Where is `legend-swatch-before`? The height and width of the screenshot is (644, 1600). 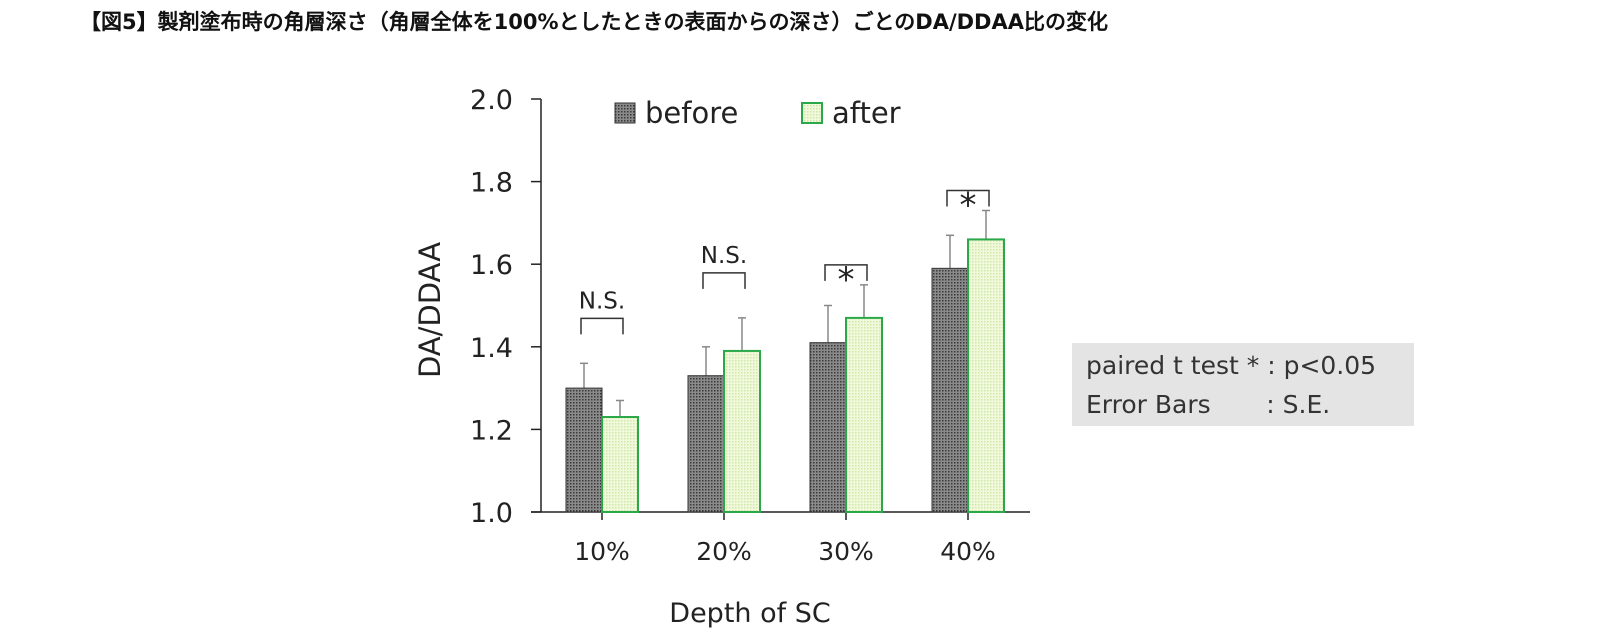 legend-swatch-before is located at coordinates (625, 113).